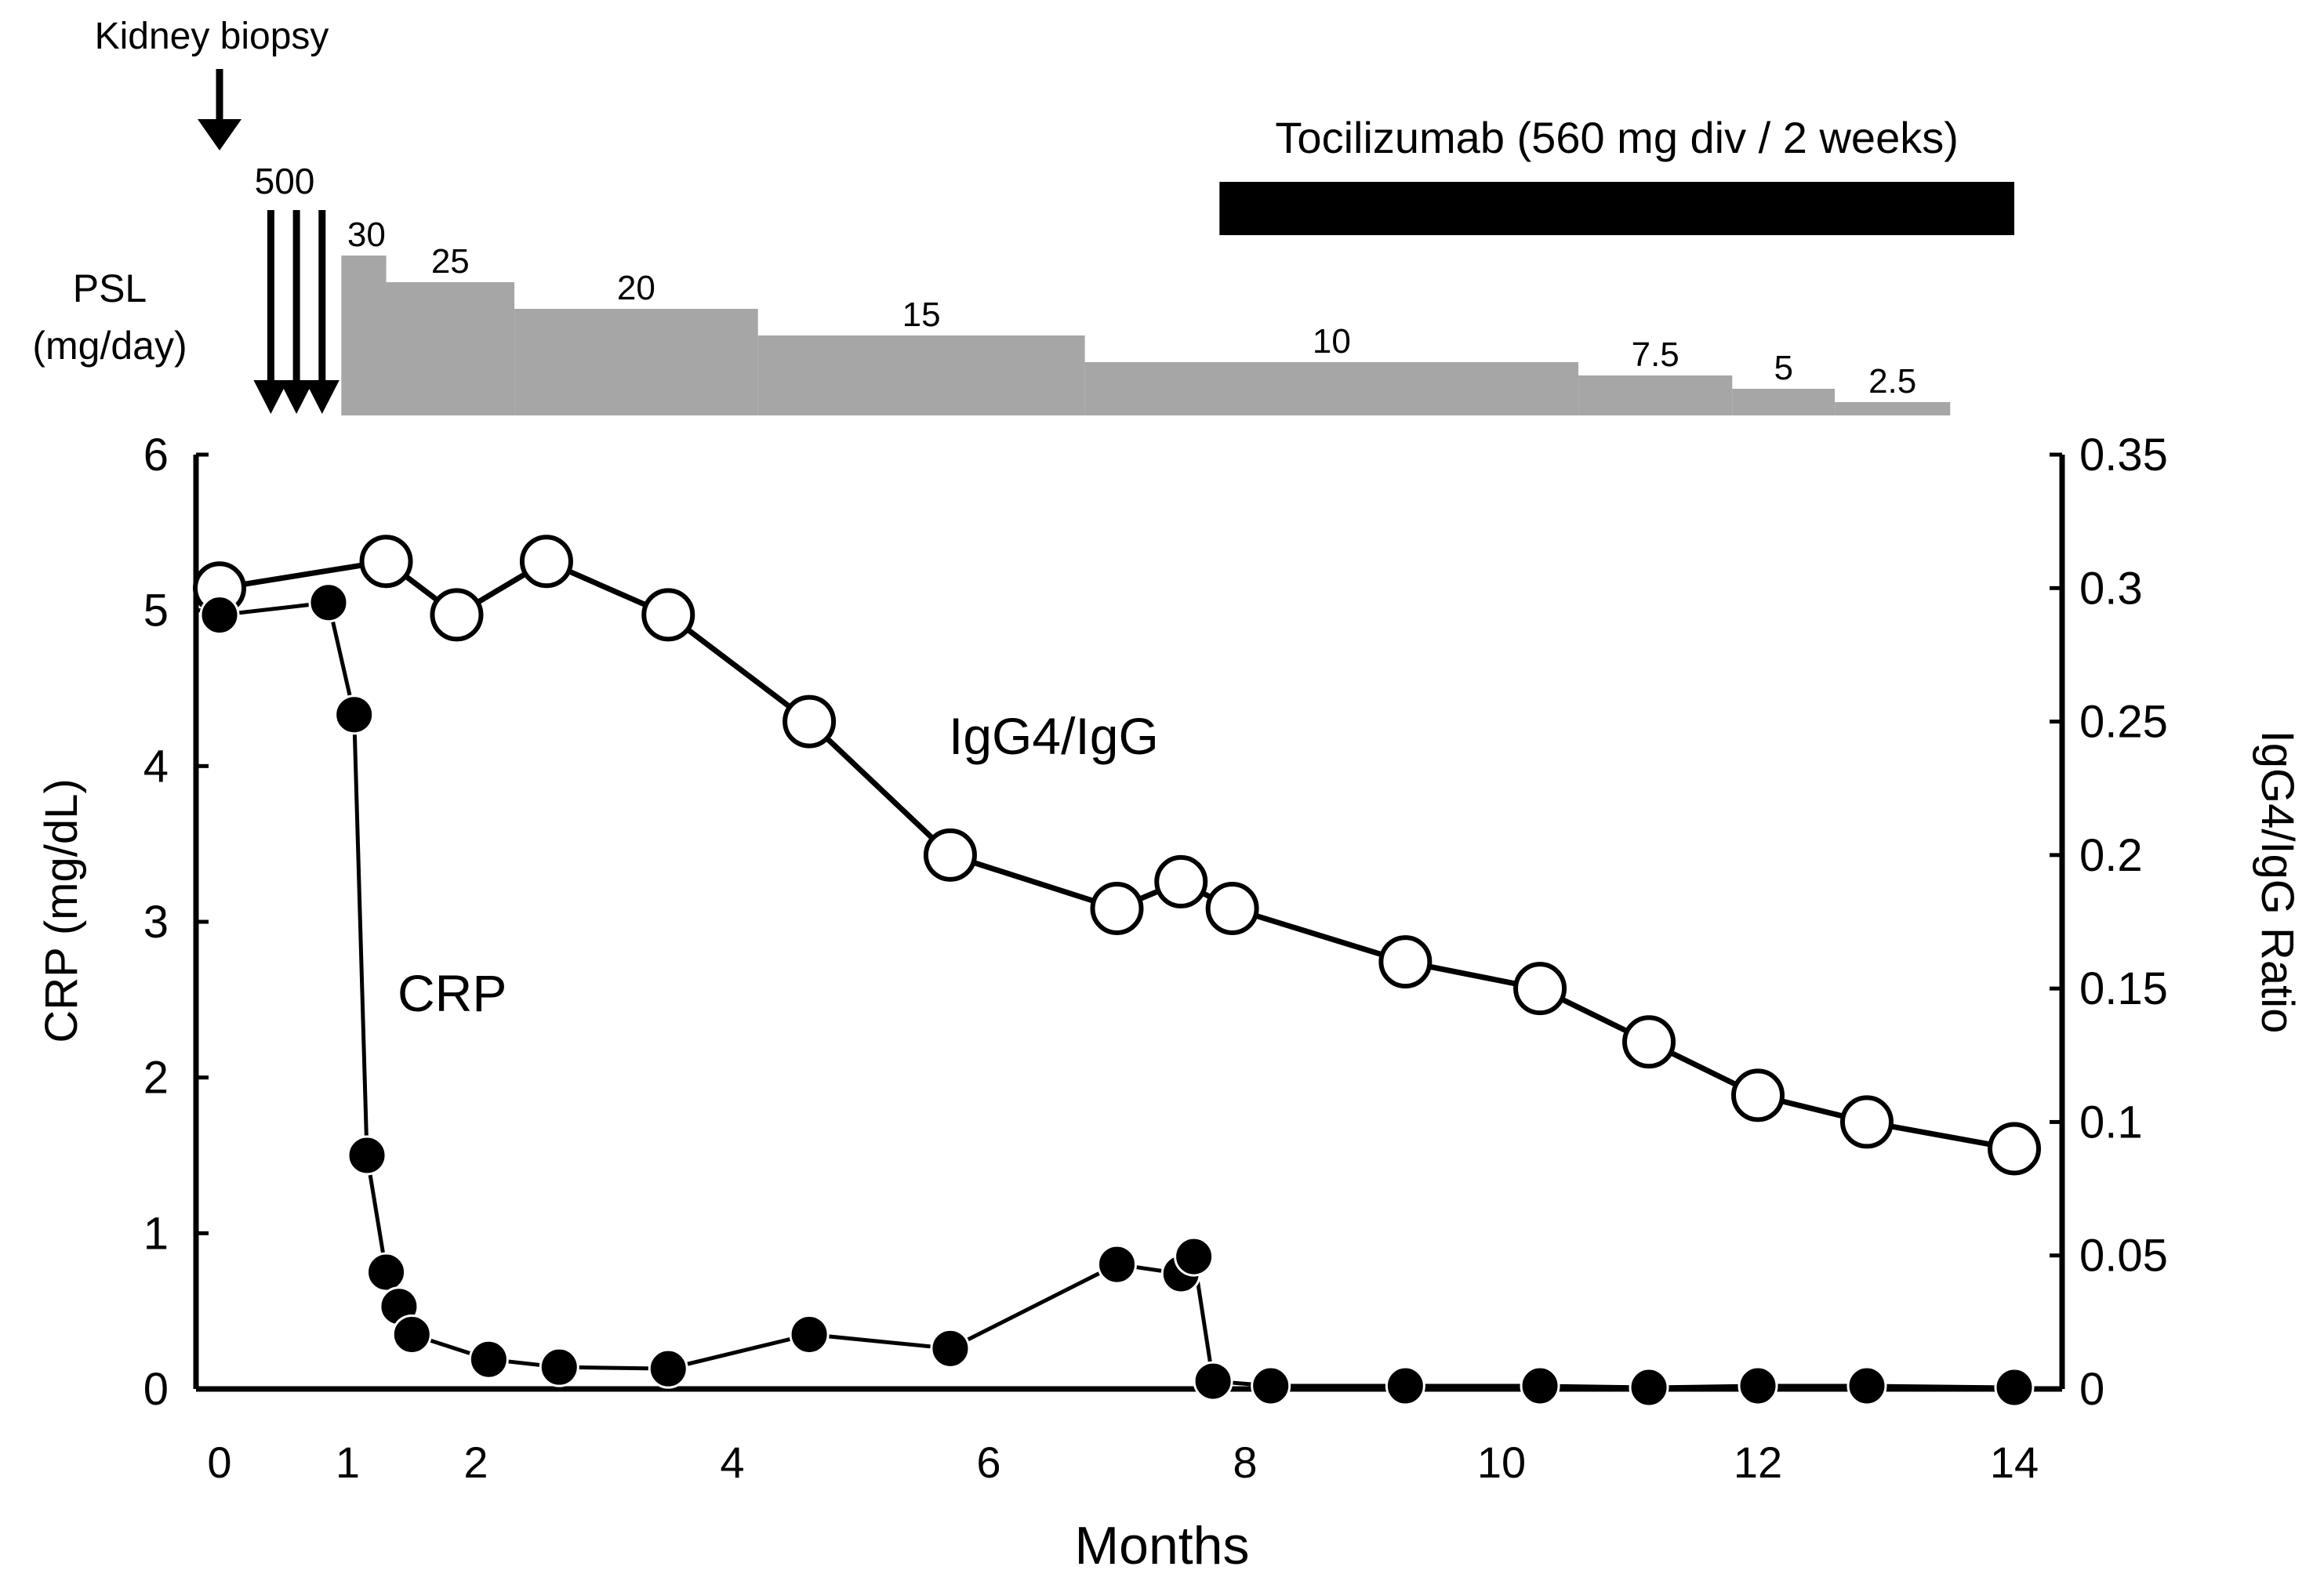 The height and width of the screenshot is (1581, 2324). Describe the element at coordinates (1655, 355) in the screenshot. I see `psl-step-label: 7.5` at that location.